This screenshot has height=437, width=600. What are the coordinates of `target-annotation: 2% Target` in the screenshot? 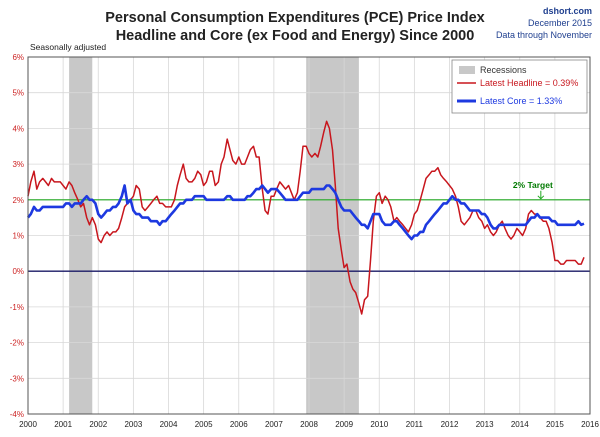 It's located at (533, 190).